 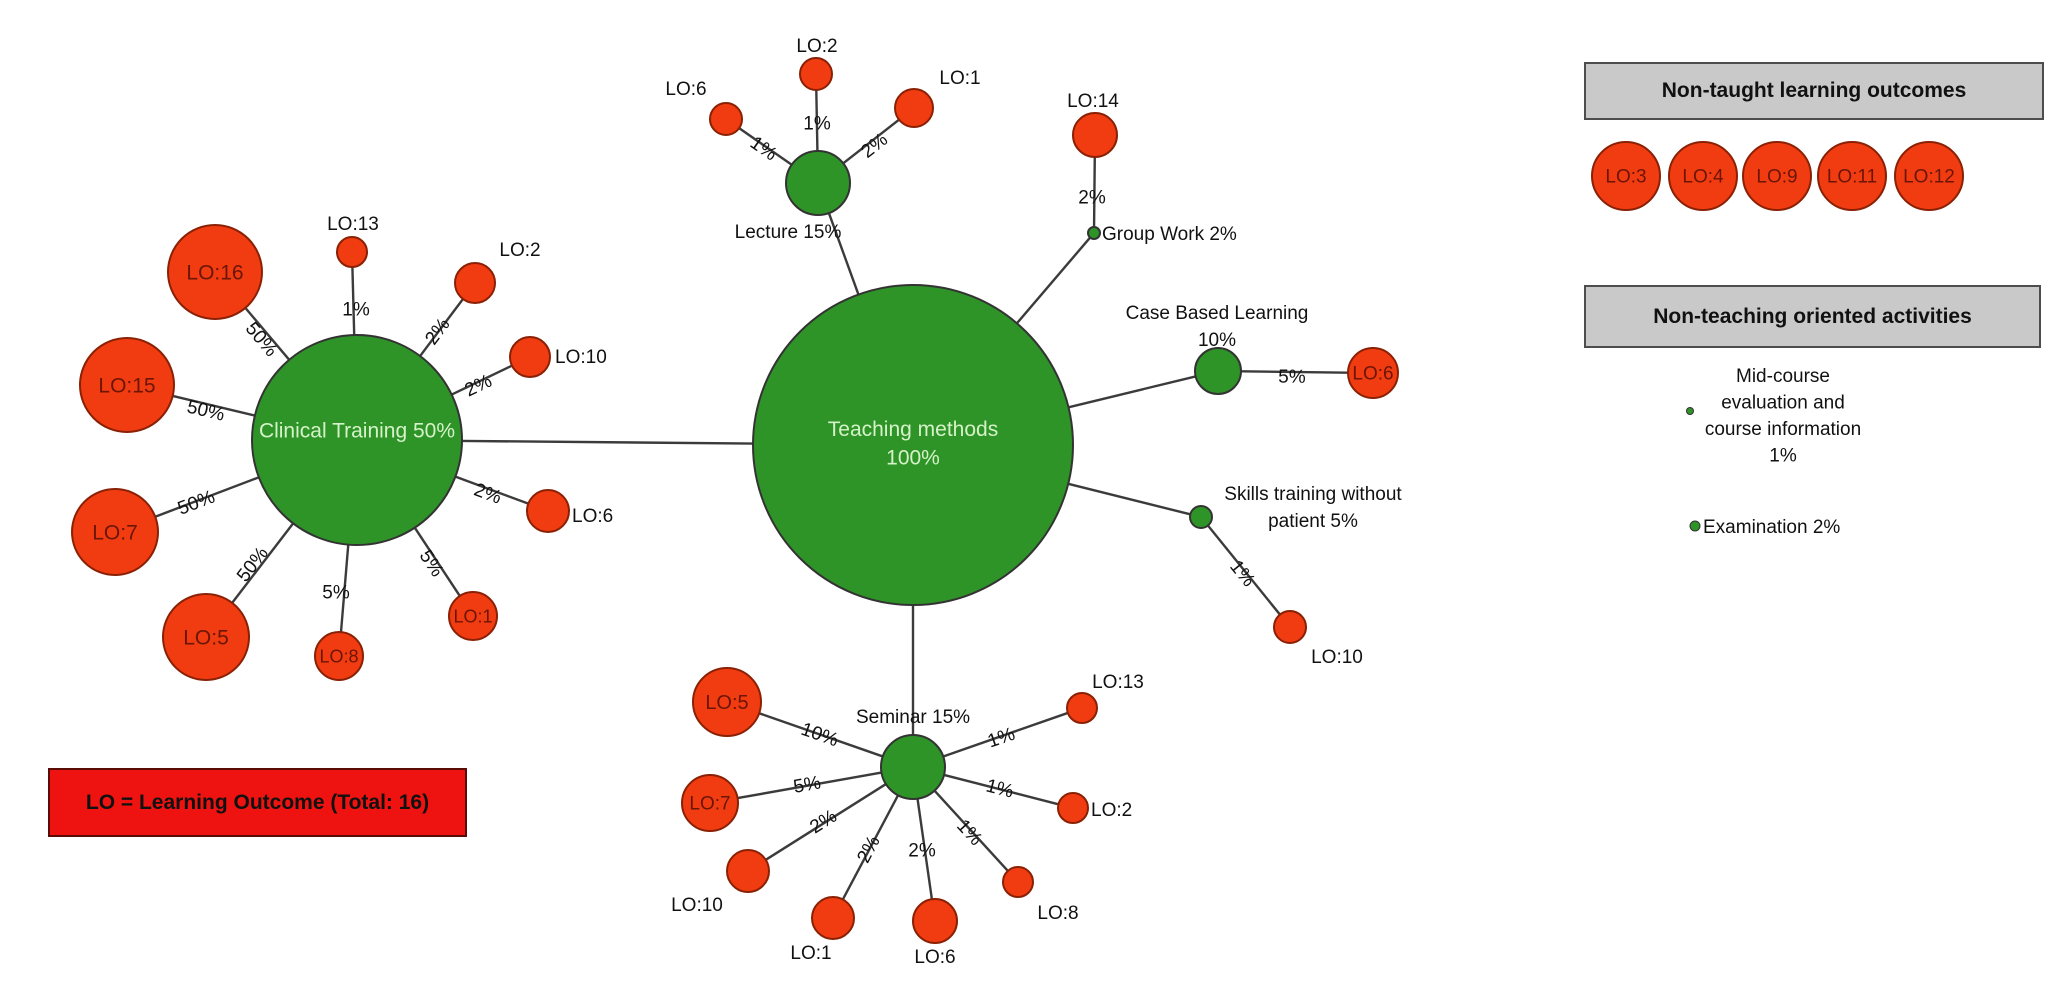 I want to click on non-taught-panel-title-text: Non-taught learning outcomes, so click(x=1814, y=90).